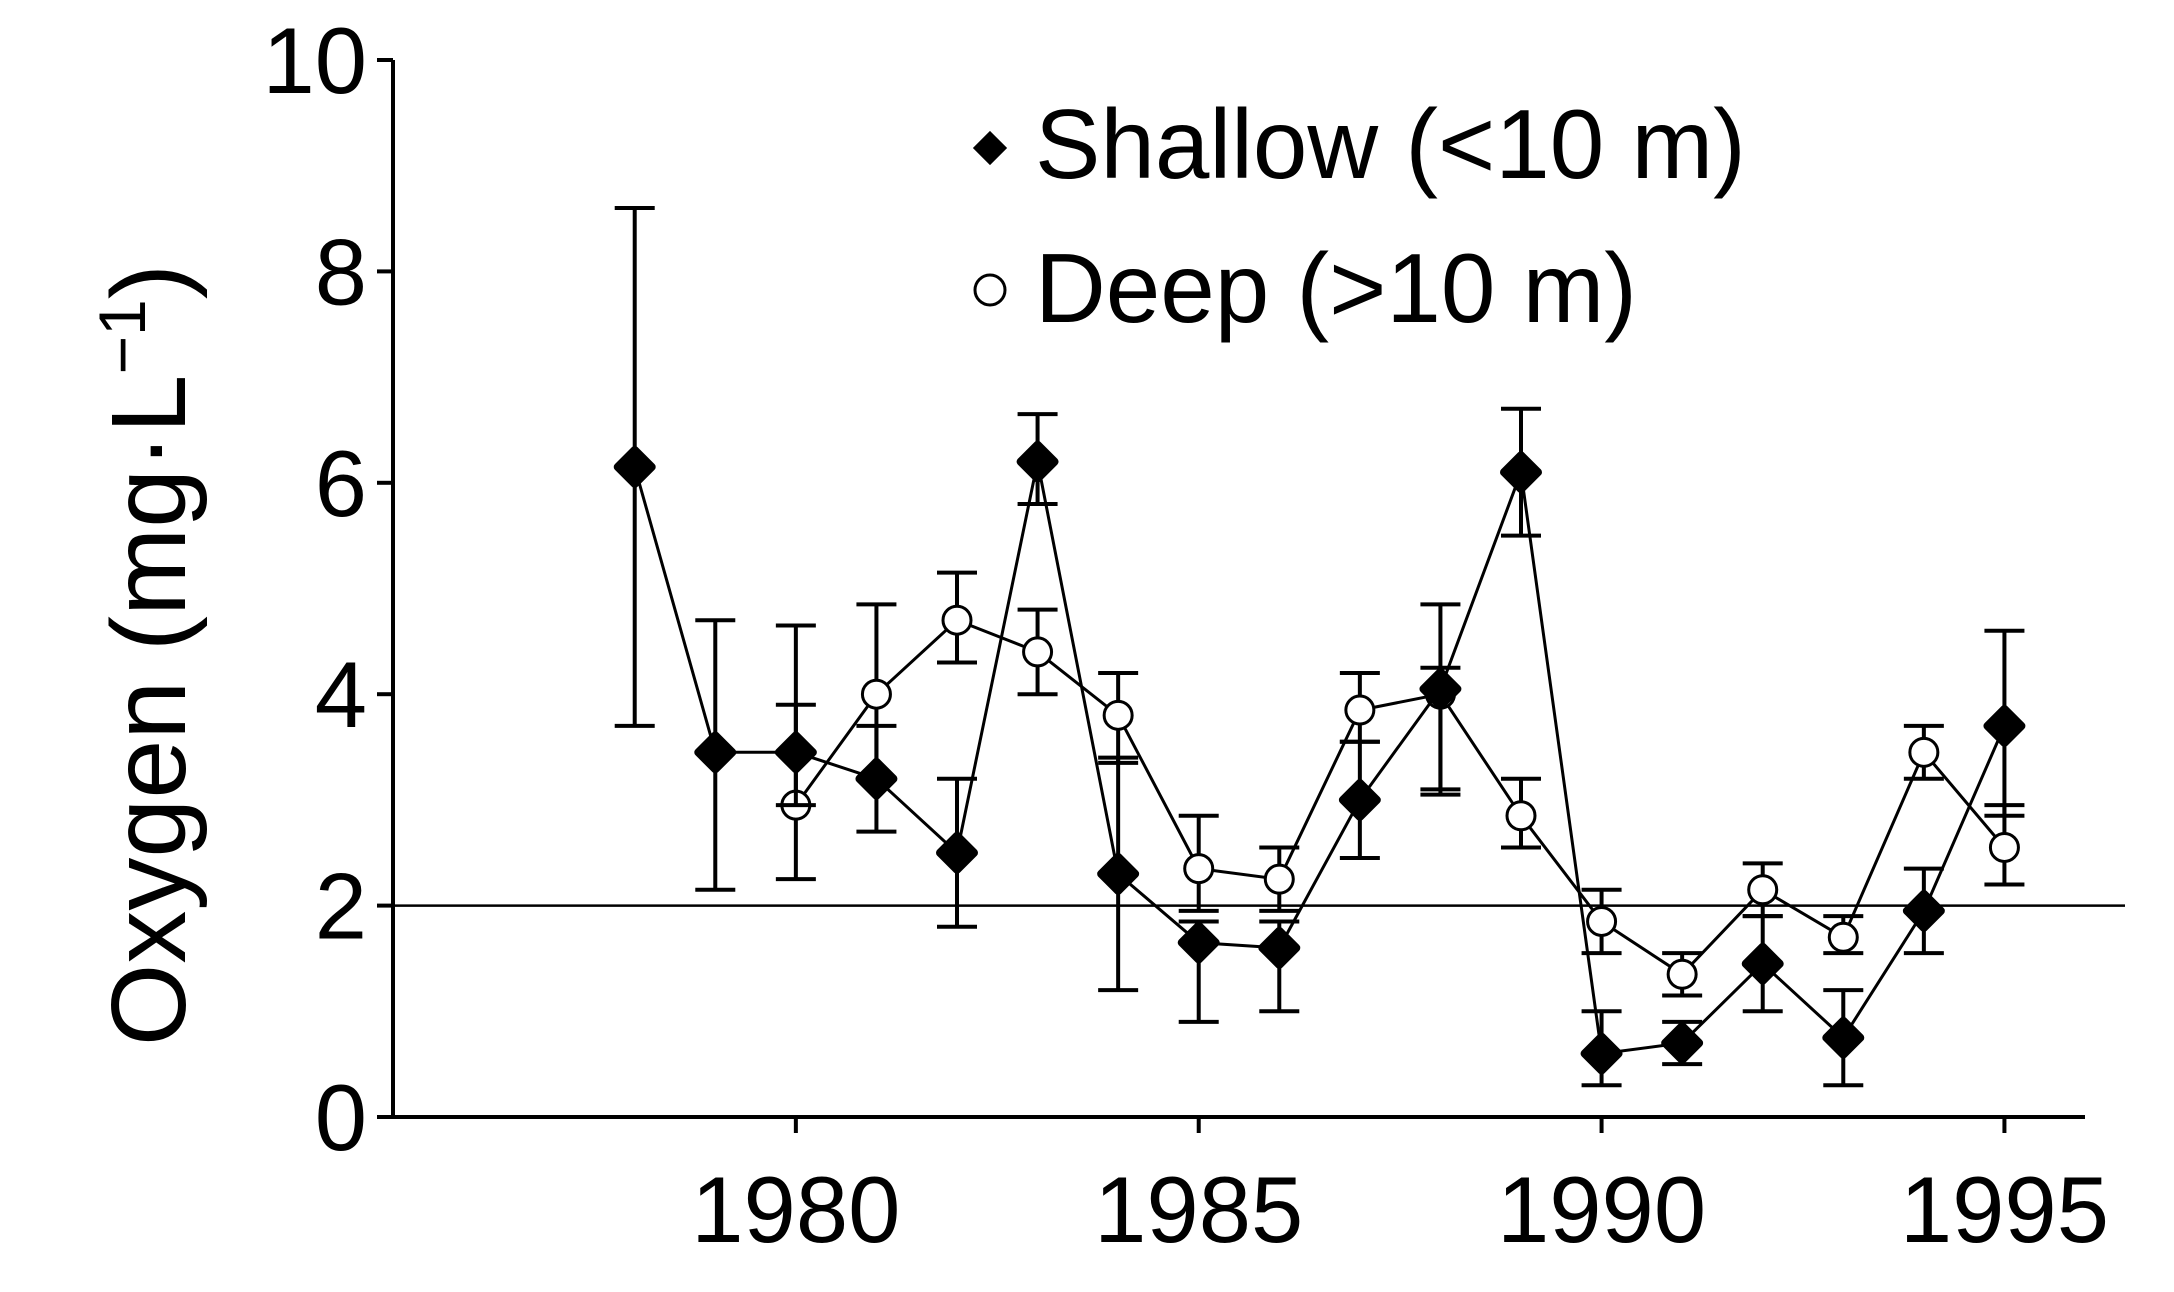  Describe the element at coordinates (1336, 288) in the screenshot. I see `legend-deep-label: Deep (>10 m)` at that location.